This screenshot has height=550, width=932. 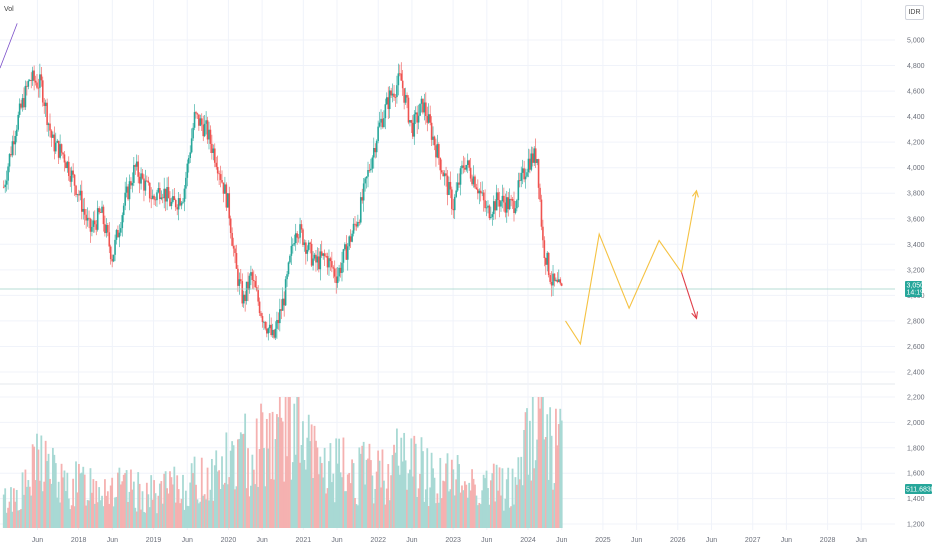 I want to click on time-tick-label: 2026, so click(x=678, y=540).